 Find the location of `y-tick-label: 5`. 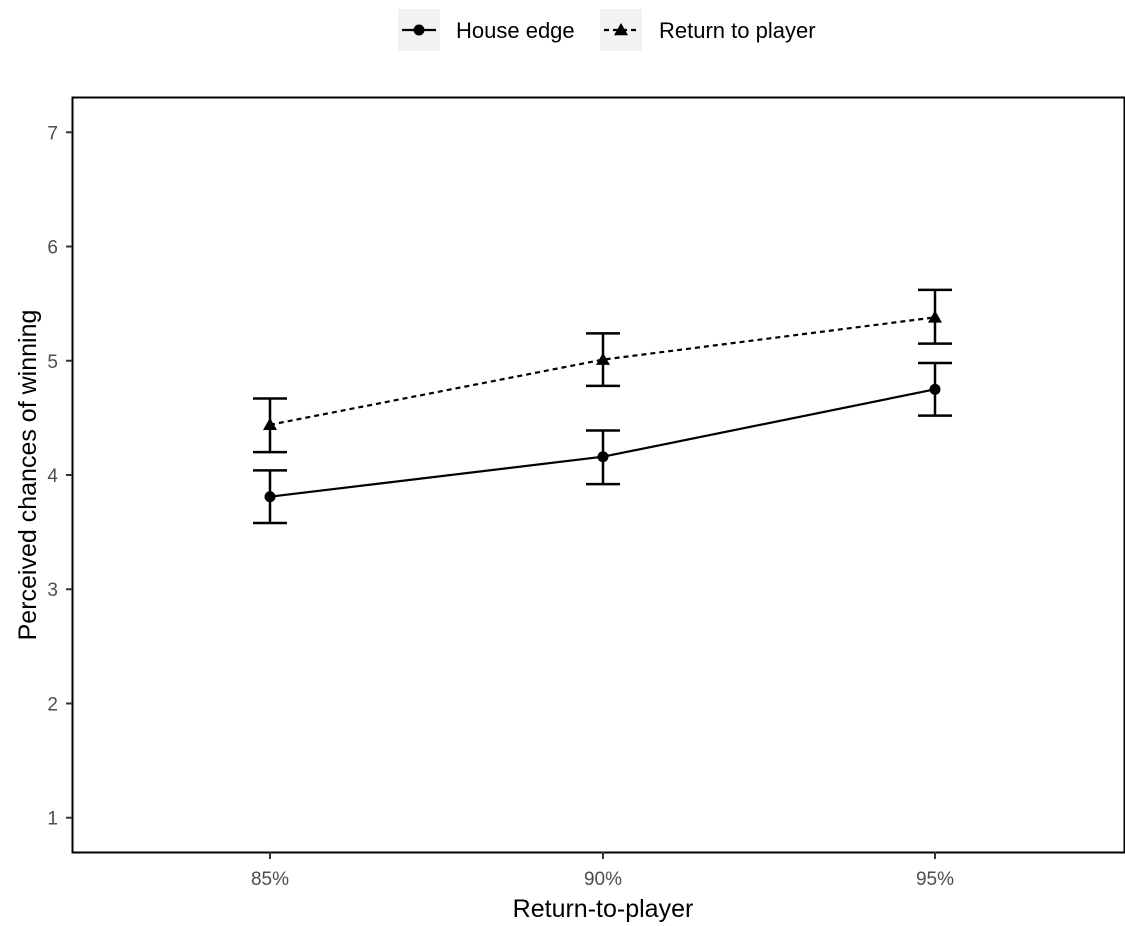

y-tick-label: 5 is located at coordinates (52, 362).